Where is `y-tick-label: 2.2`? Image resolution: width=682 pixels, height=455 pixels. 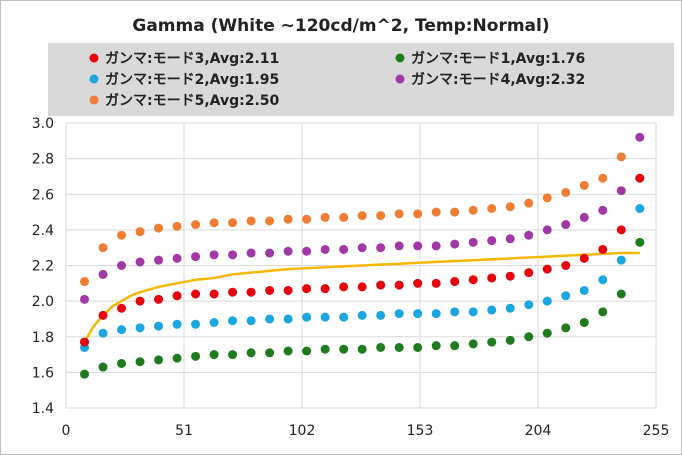
y-tick-label: 2.2 is located at coordinates (43, 267).